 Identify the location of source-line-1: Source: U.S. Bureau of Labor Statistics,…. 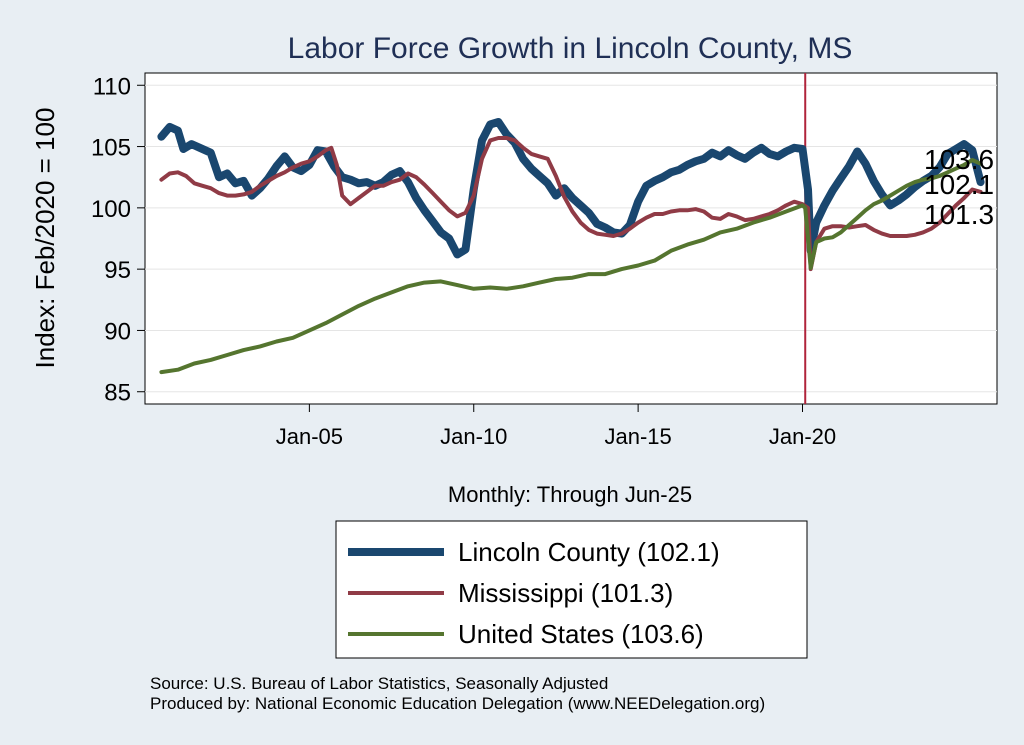
(379, 683).